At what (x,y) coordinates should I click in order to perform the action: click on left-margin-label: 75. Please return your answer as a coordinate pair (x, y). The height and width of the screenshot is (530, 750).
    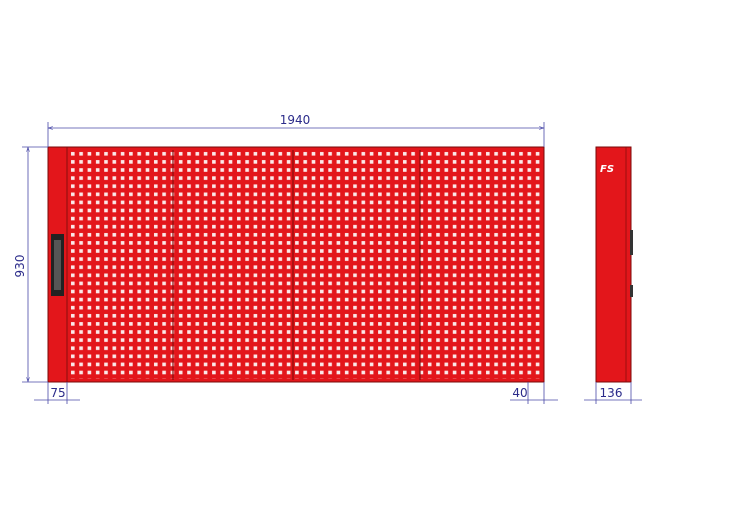
    Looking at the image, I should click on (57, 393).